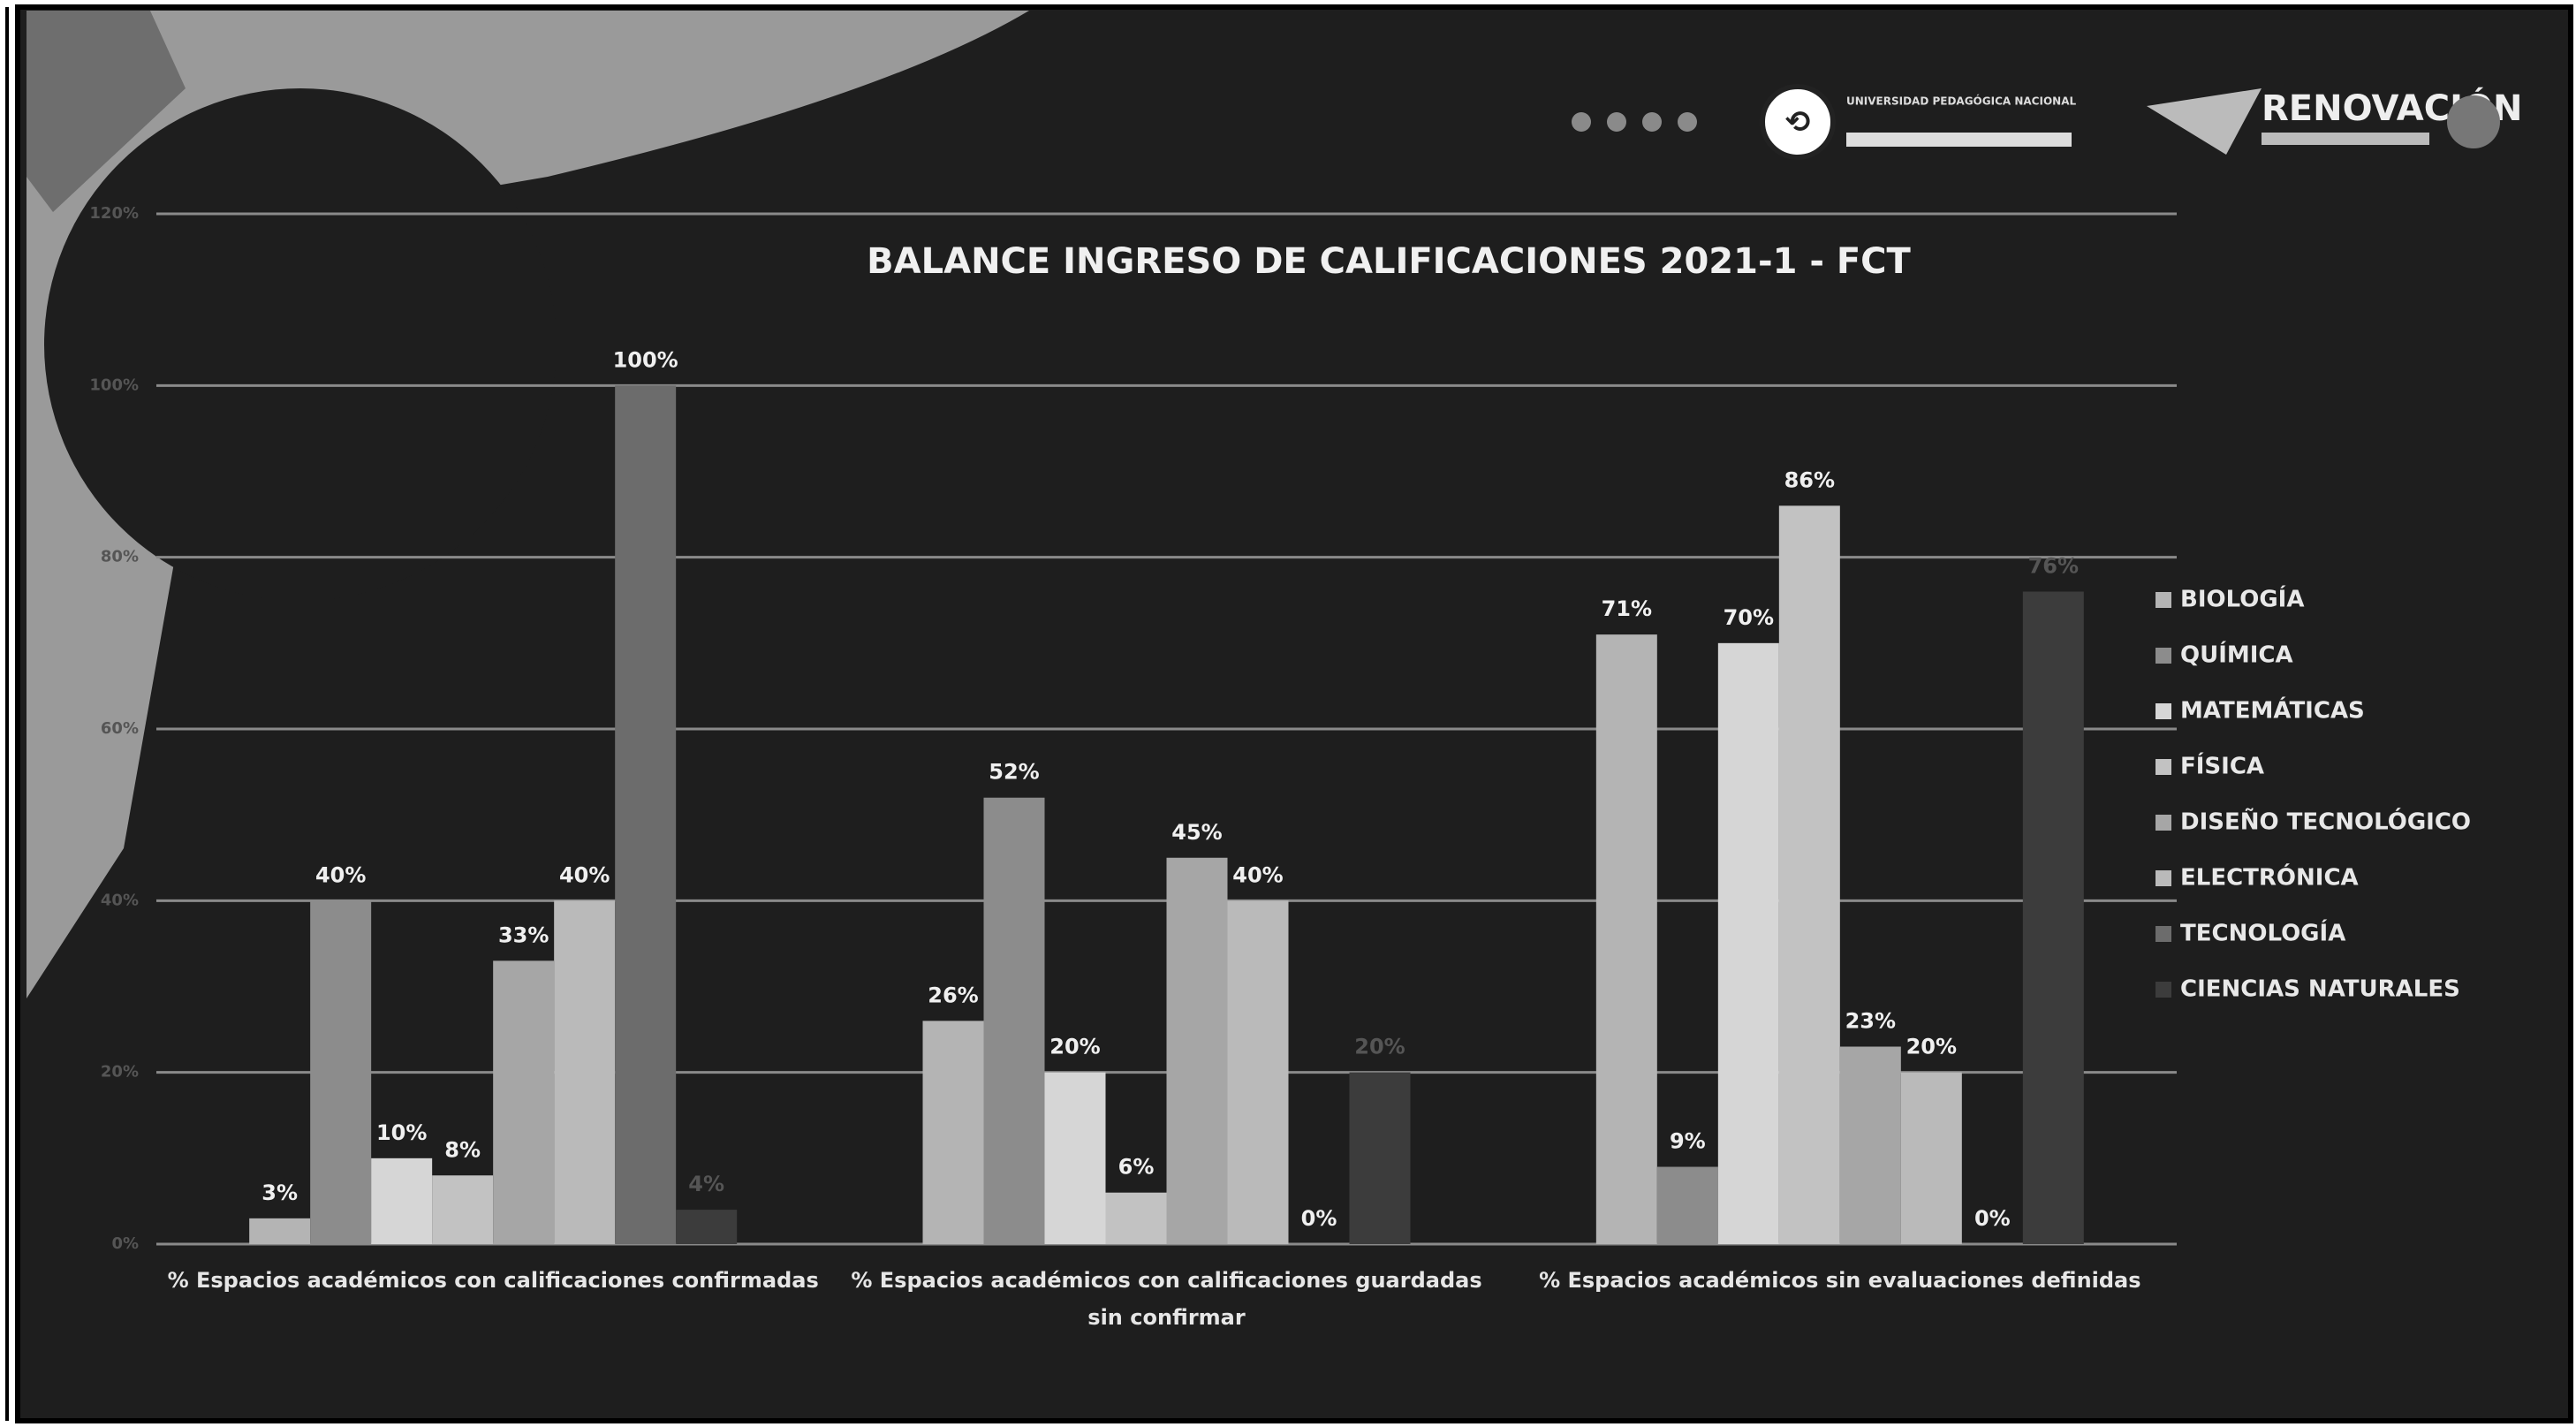  I want to click on brand-seal, so click(2473, 122).